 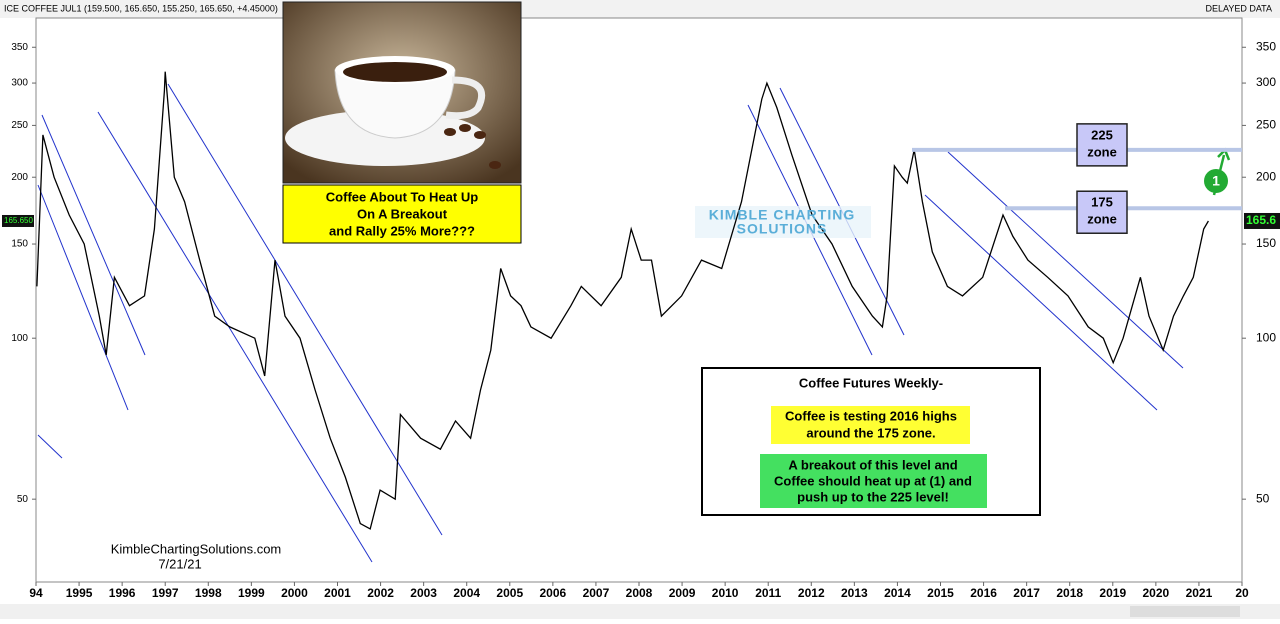 What do you see at coordinates (196, 548) in the screenshot?
I see `credit: KimbleChartingSolutions.com` at bounding box center [196, 548].